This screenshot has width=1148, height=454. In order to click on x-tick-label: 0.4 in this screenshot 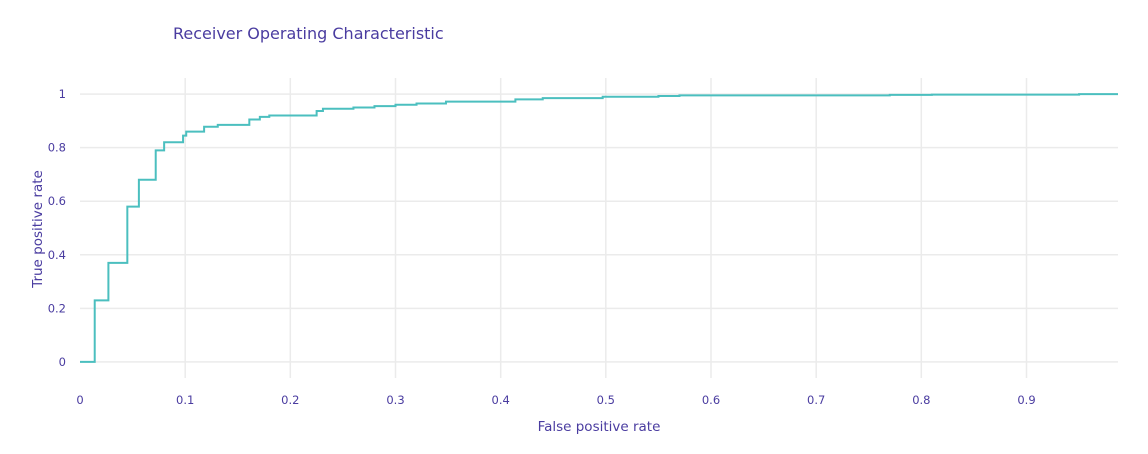, I will do `click(501, 400)`.